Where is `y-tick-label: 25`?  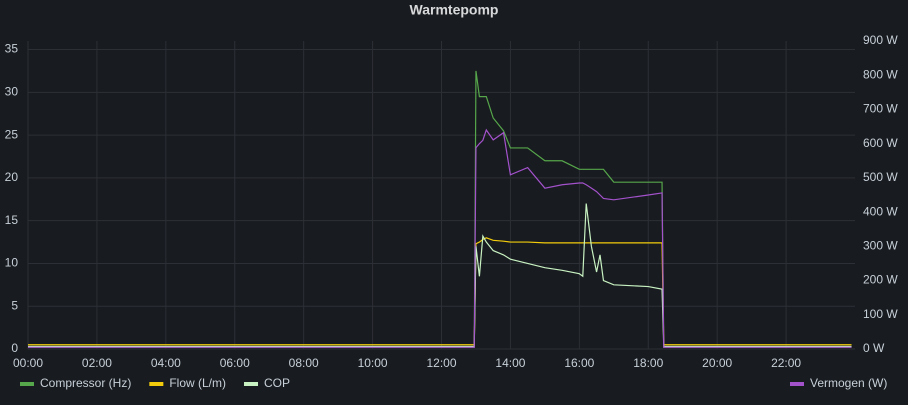
y-tick-label: 25 is located at coordinates (12, 134).